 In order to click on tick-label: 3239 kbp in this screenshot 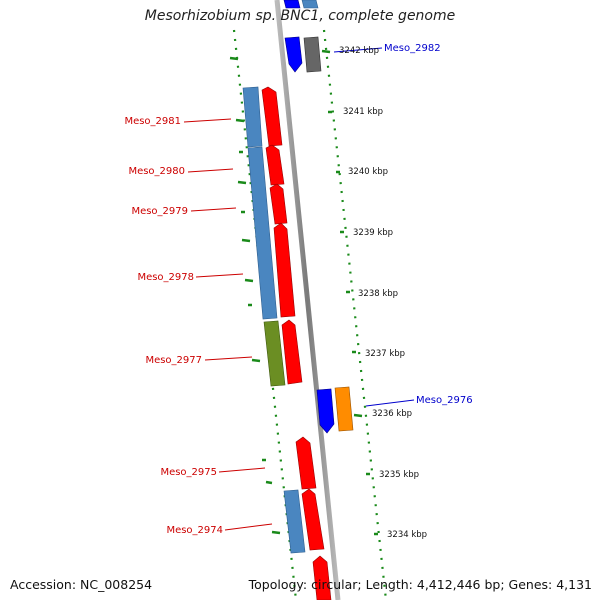, I will do `click(373, 233)`.